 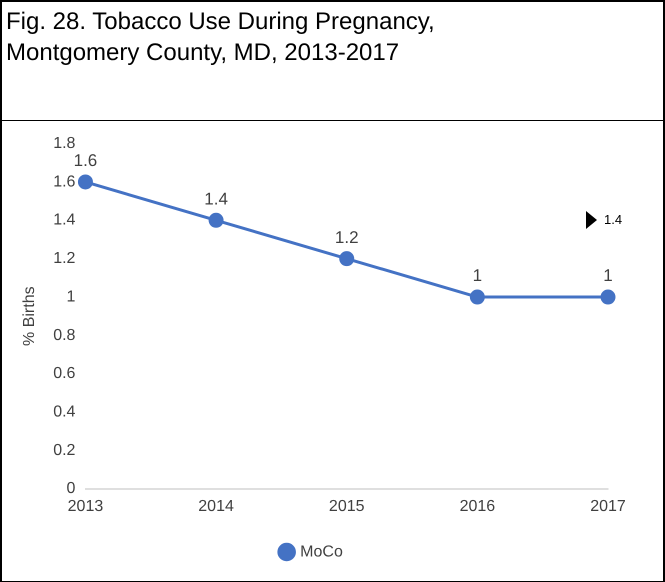 What do you see at coordinates (221, 37) in the screenshot?
I see `chart-title: Fig. 28. Tobacco Use During Pregnancy, Montgomery County, MD, 2013-2017` at bounding box center [221, 37].